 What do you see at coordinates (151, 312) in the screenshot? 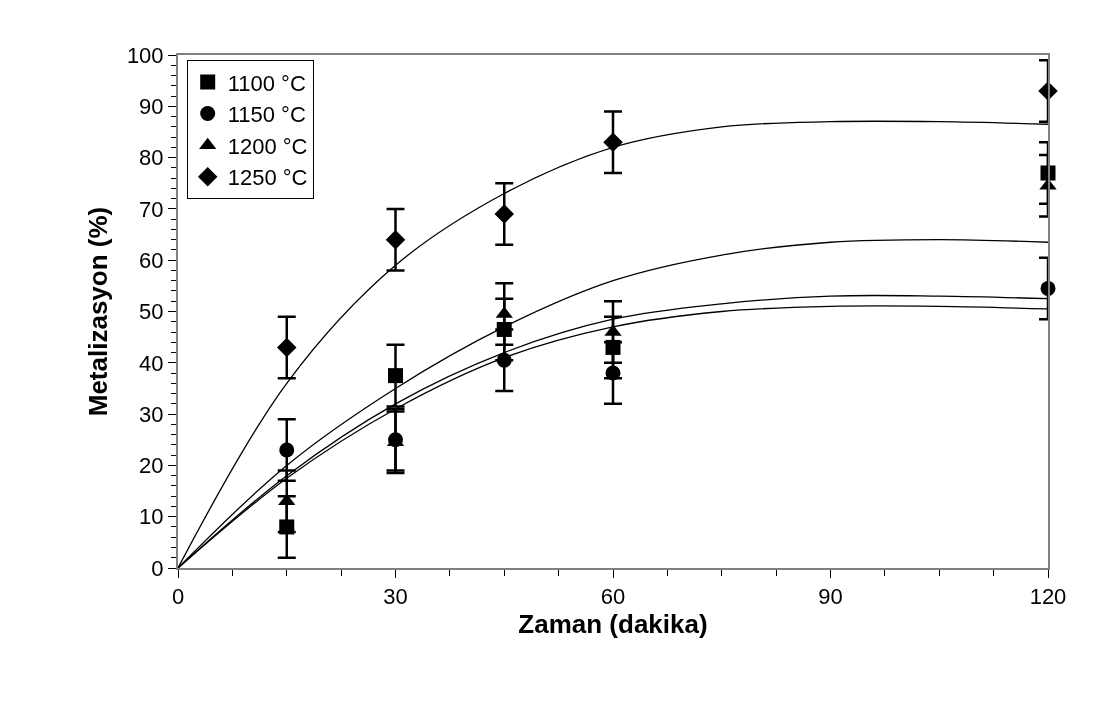
I see `y-tick-label: 50` at bounding box center [151, 312].